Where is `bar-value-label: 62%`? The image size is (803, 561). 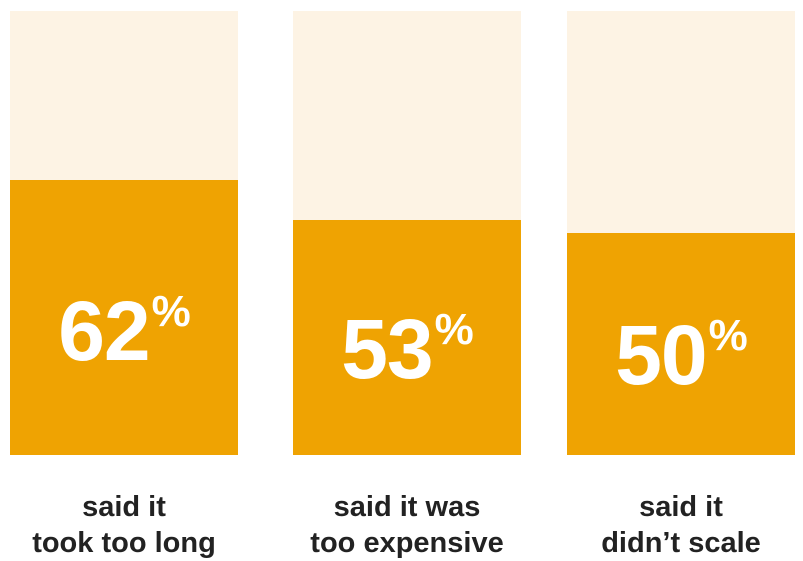
bar-value-label: 62% is located at coordinates (124, 331).